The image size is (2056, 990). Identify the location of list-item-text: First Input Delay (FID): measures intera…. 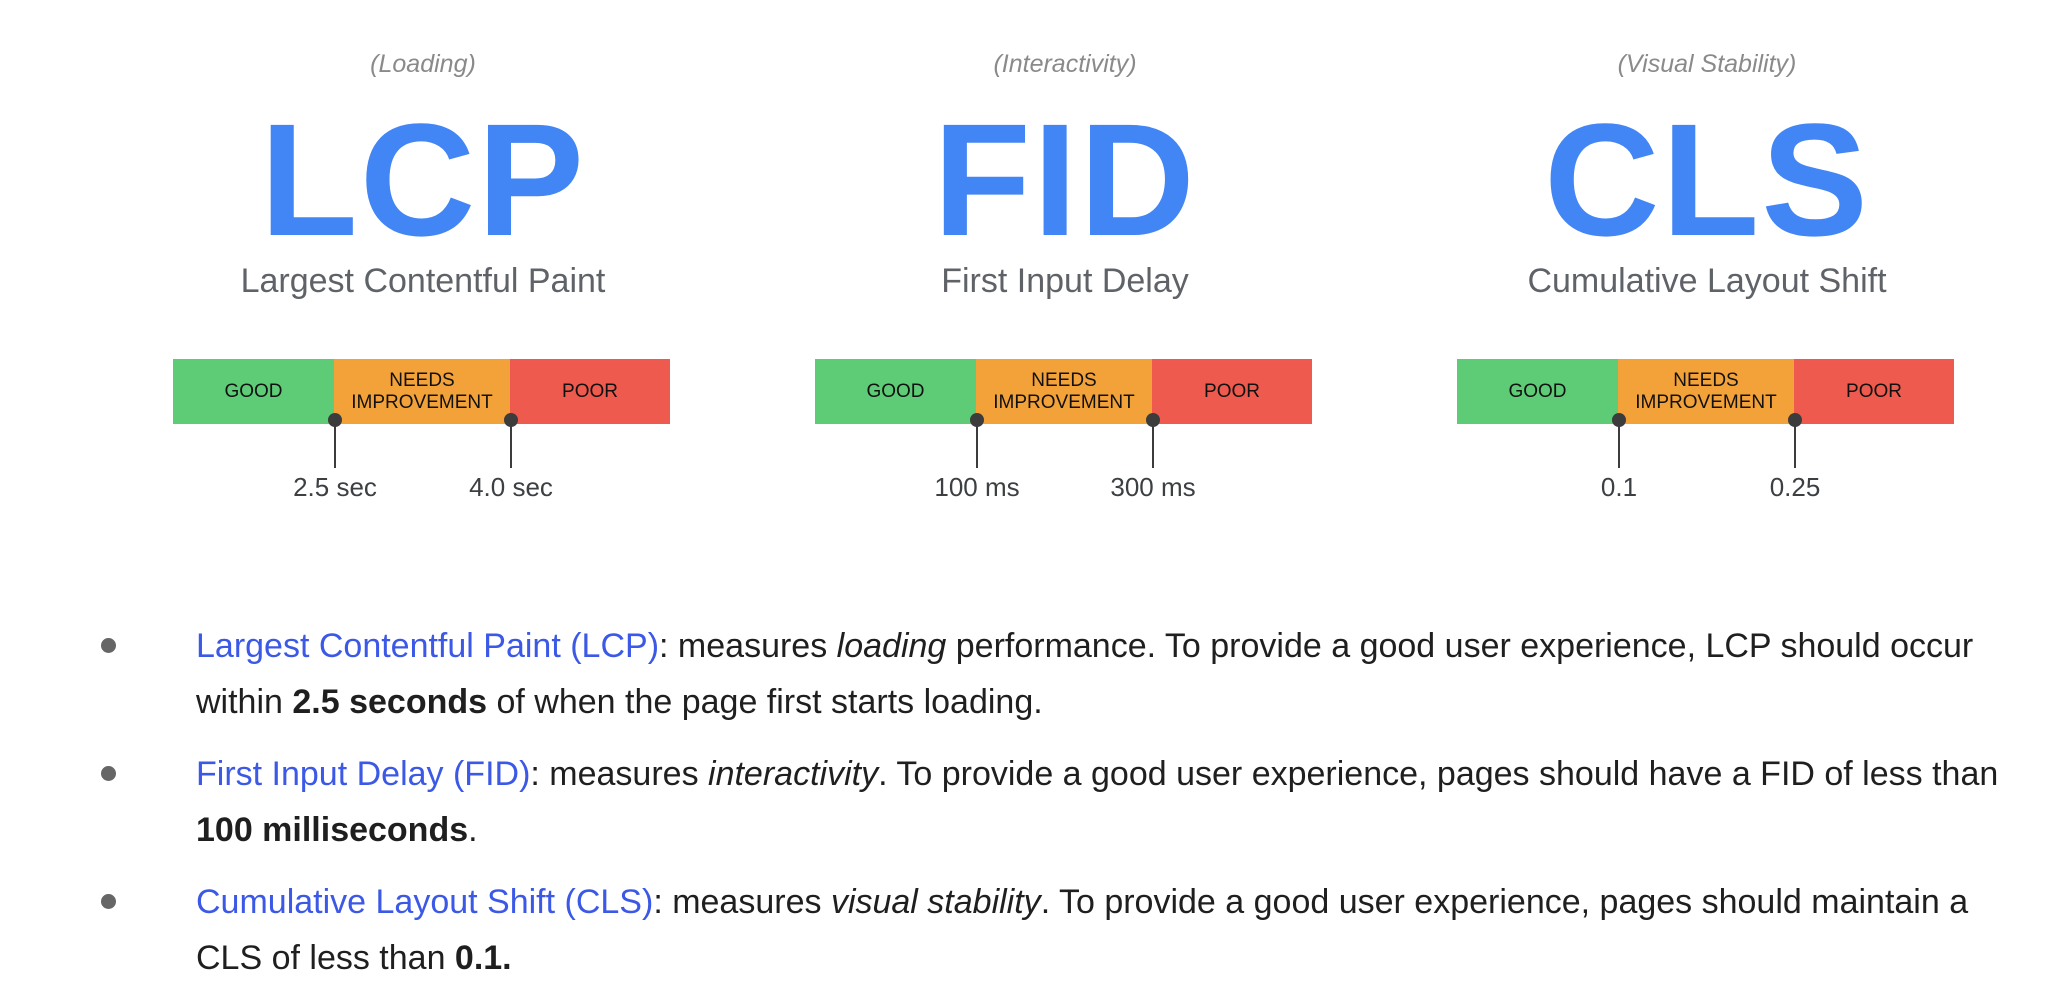
(1111, 802).